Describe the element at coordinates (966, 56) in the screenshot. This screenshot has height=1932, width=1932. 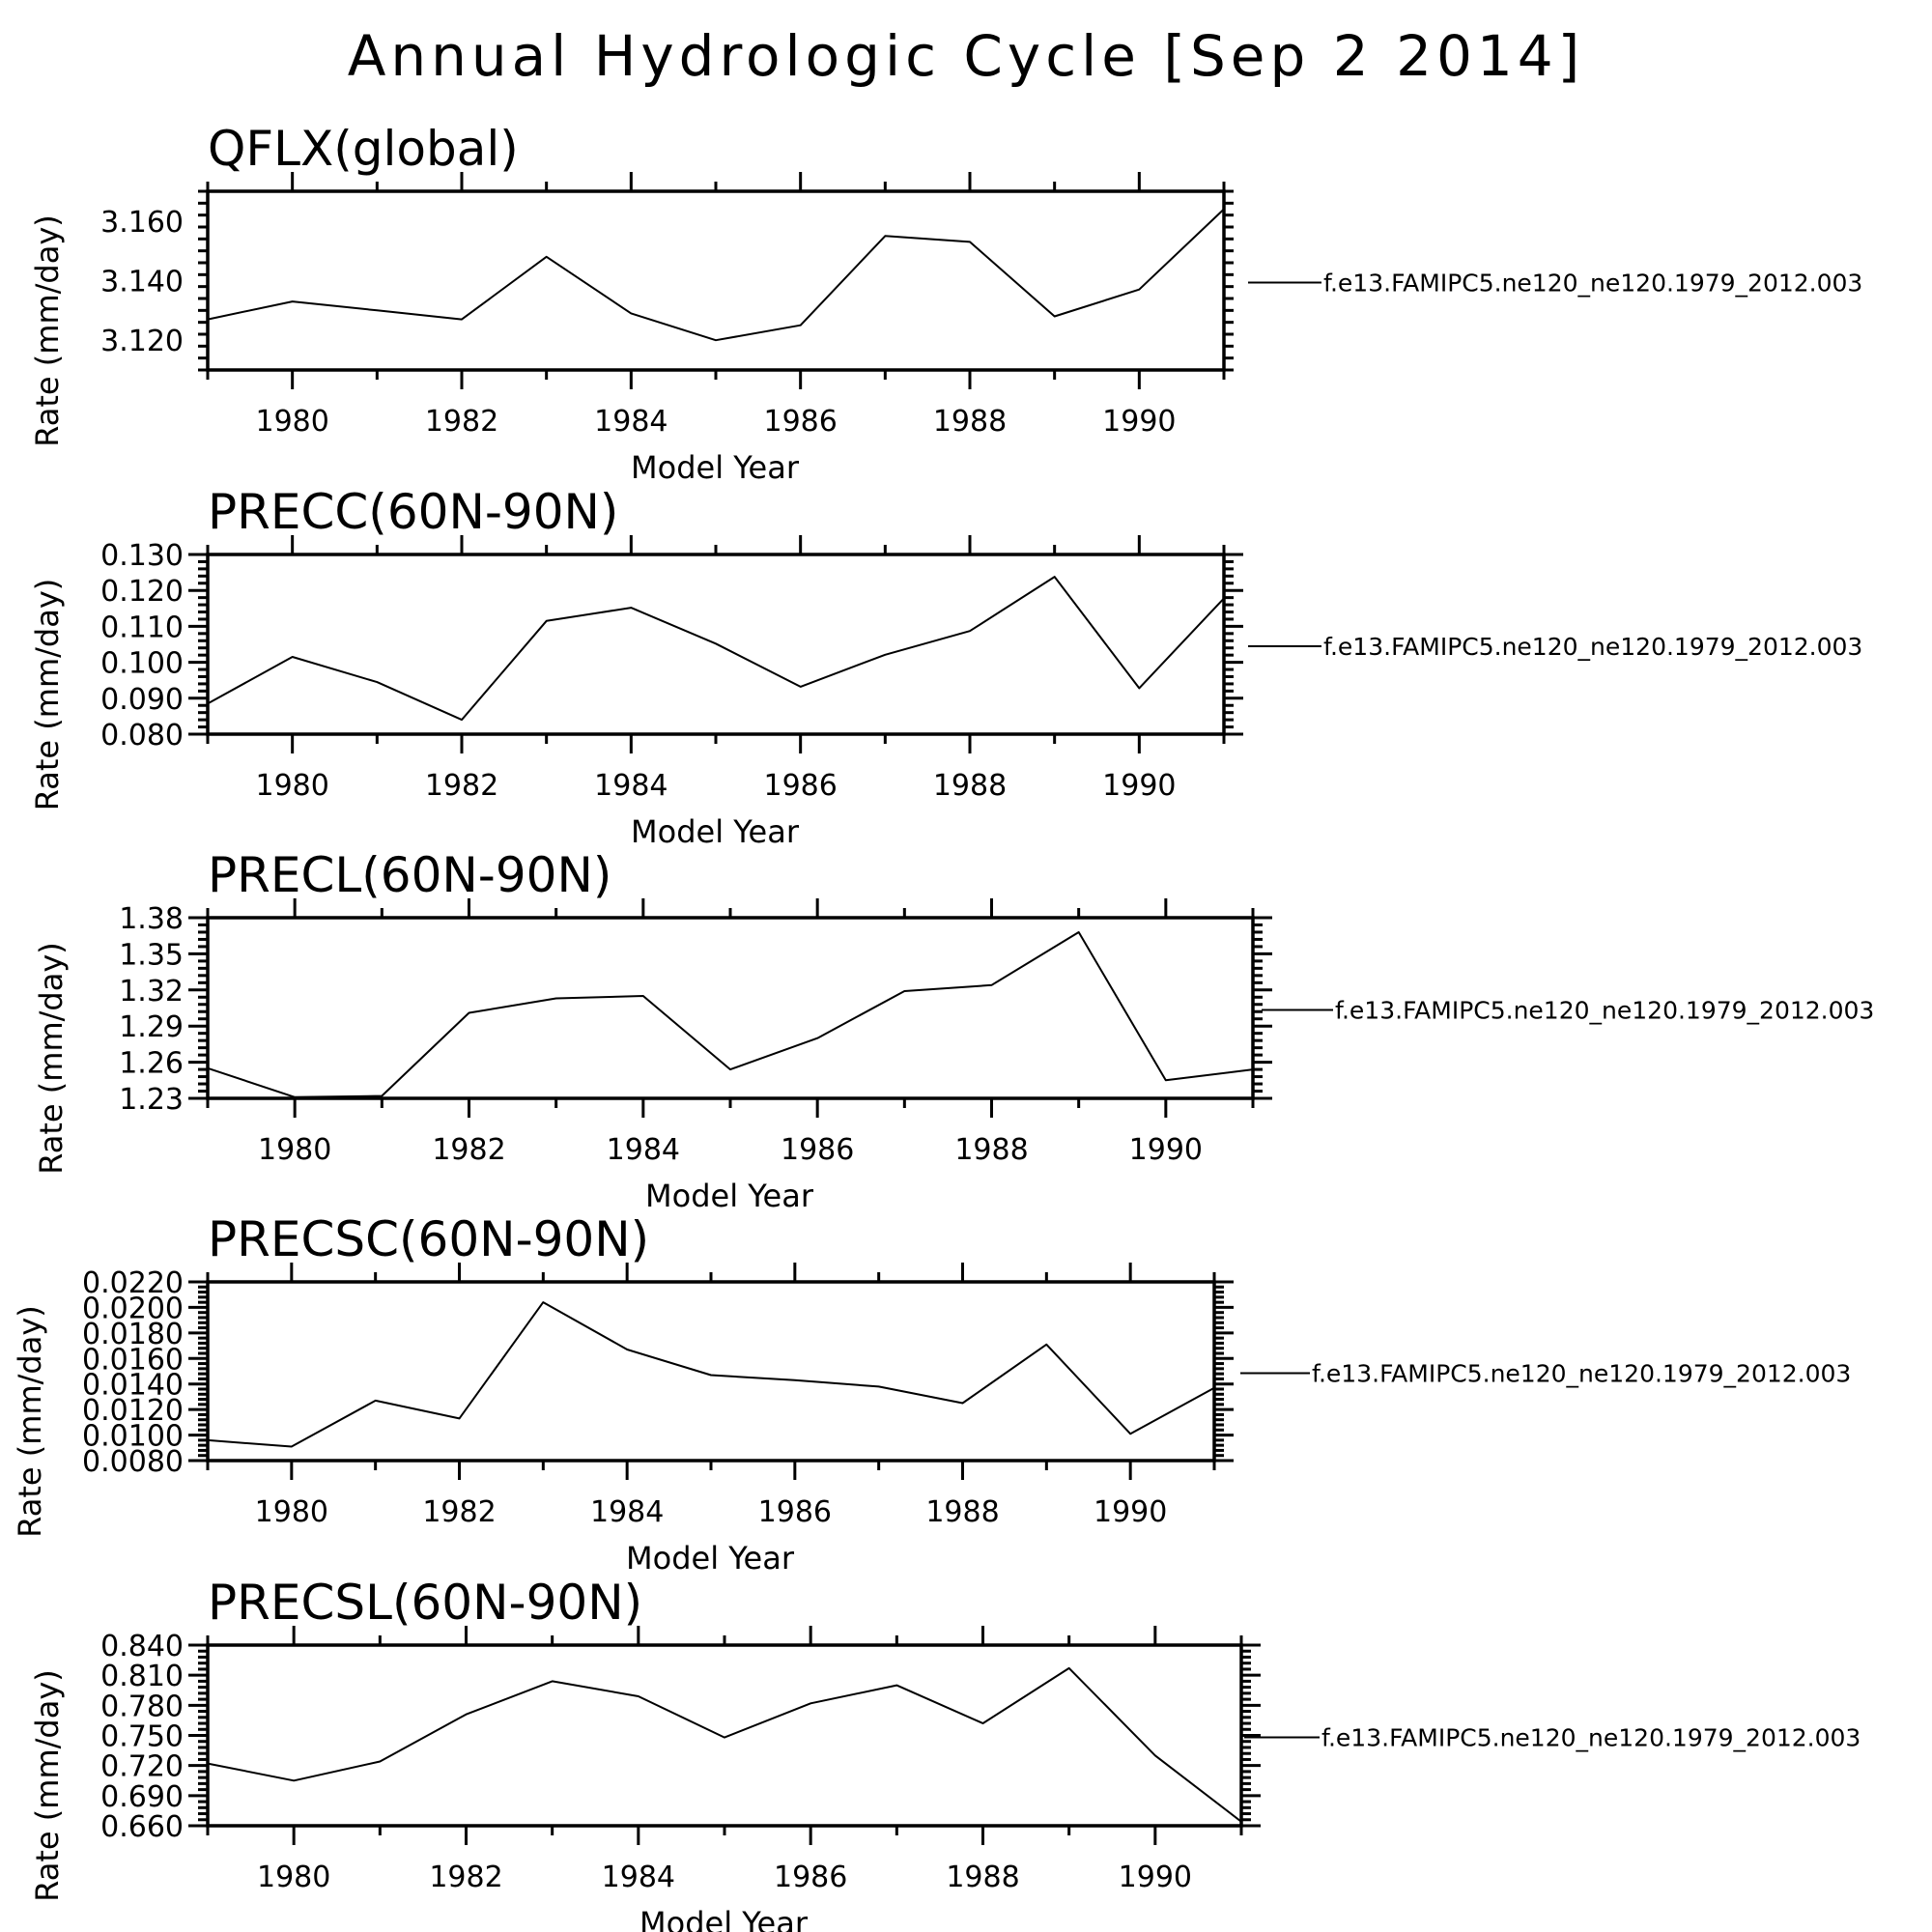
I see `figure-title: Annual Hydrologic Cycle [Sep 2 2014]` at that location.